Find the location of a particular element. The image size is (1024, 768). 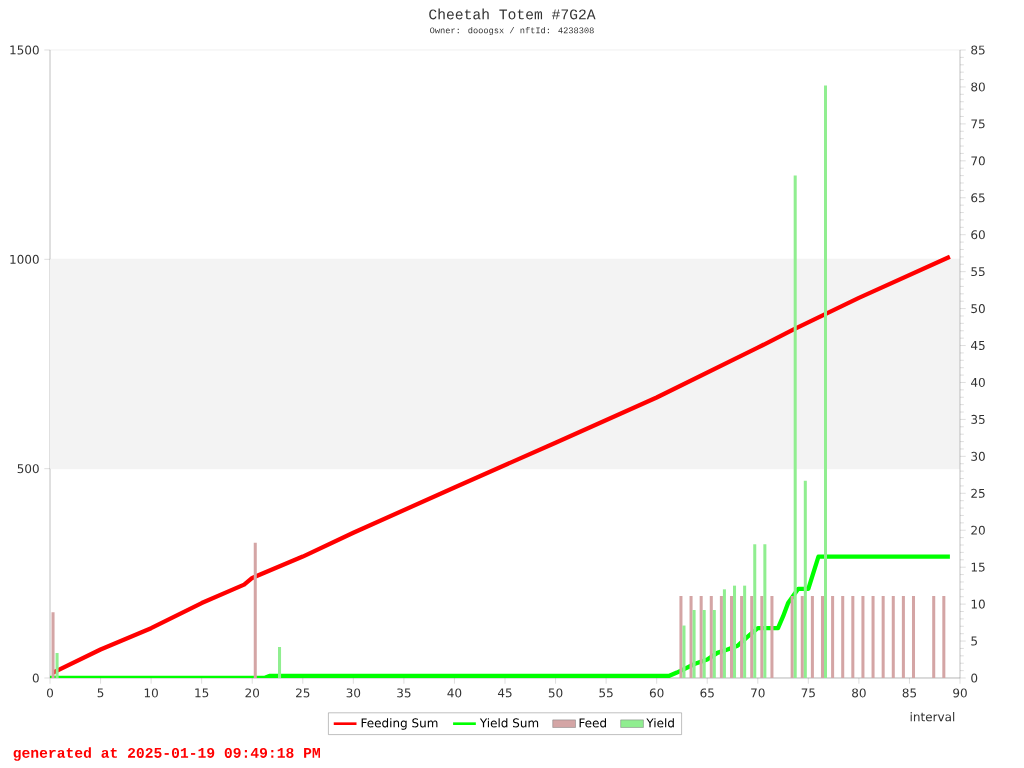

y2-tick-label: 30 is located at coordinates (978, 456).